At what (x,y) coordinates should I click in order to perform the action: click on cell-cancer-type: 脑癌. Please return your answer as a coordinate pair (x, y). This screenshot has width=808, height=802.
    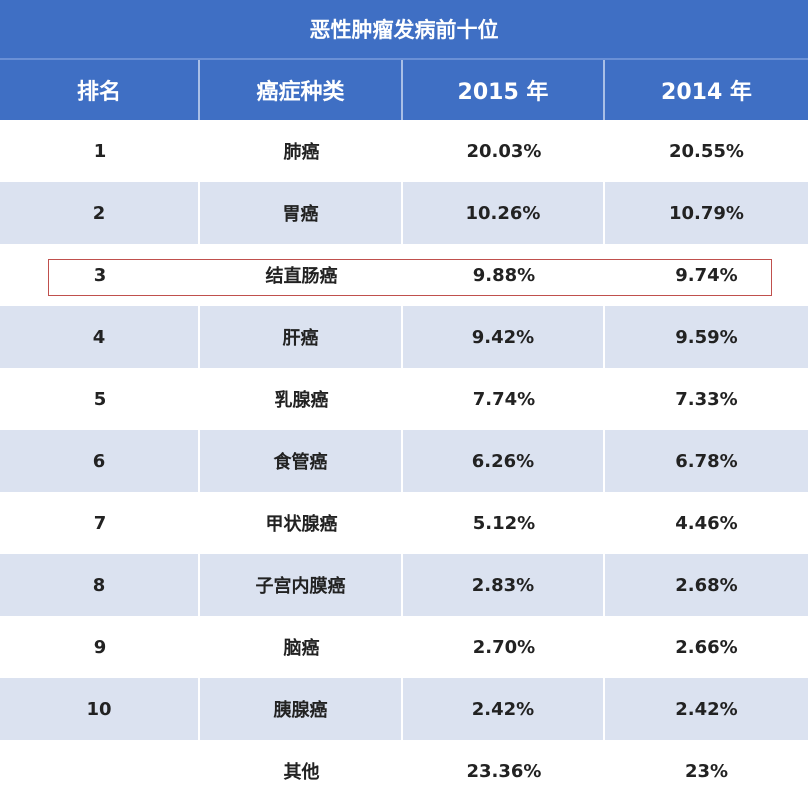
    Looking at the image, I should click on (301, 648).